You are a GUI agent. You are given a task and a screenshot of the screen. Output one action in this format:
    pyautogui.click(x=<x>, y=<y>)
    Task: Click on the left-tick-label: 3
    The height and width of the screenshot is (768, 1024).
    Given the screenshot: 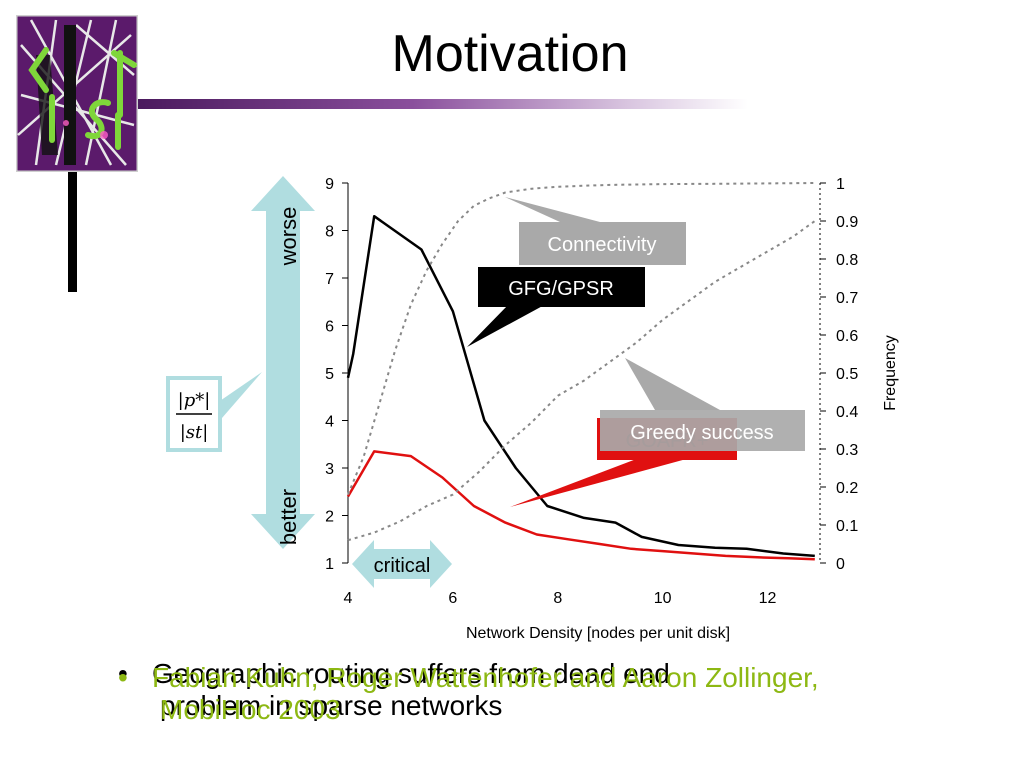 What is the action you would take?
    pyautogui.click(x=329, y=469)
    